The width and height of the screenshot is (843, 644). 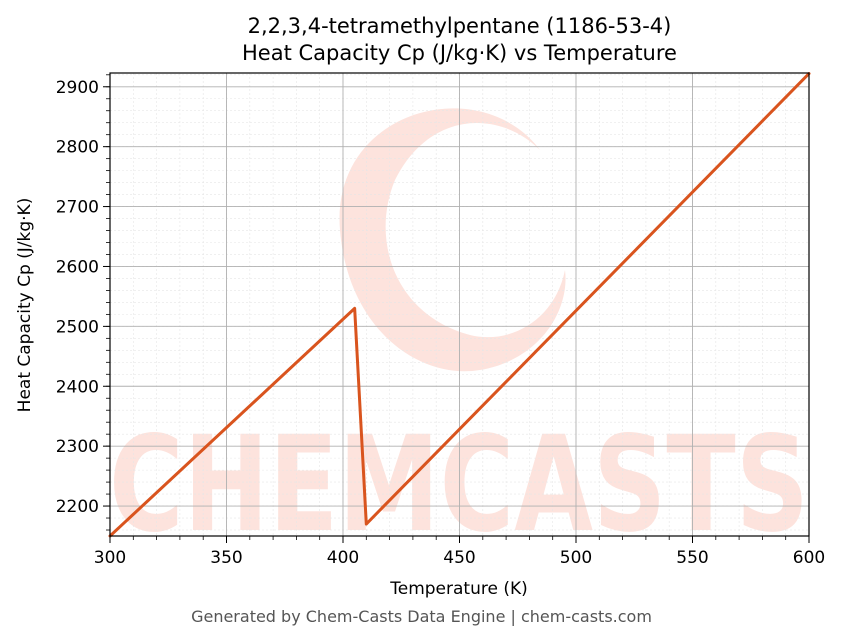 I want to click on x-tick-label: 600, so click(x=809, y=558).